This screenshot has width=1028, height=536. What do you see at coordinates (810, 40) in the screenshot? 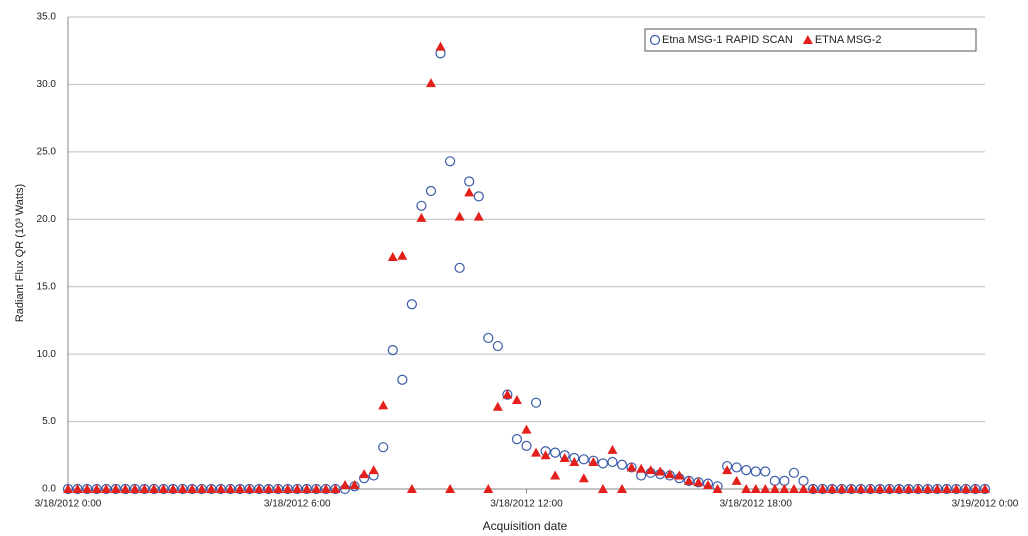
I see `legend: Etna MSG-1 RAPID SCAN ETNA MSG-2` at bounding box center [810, 40].